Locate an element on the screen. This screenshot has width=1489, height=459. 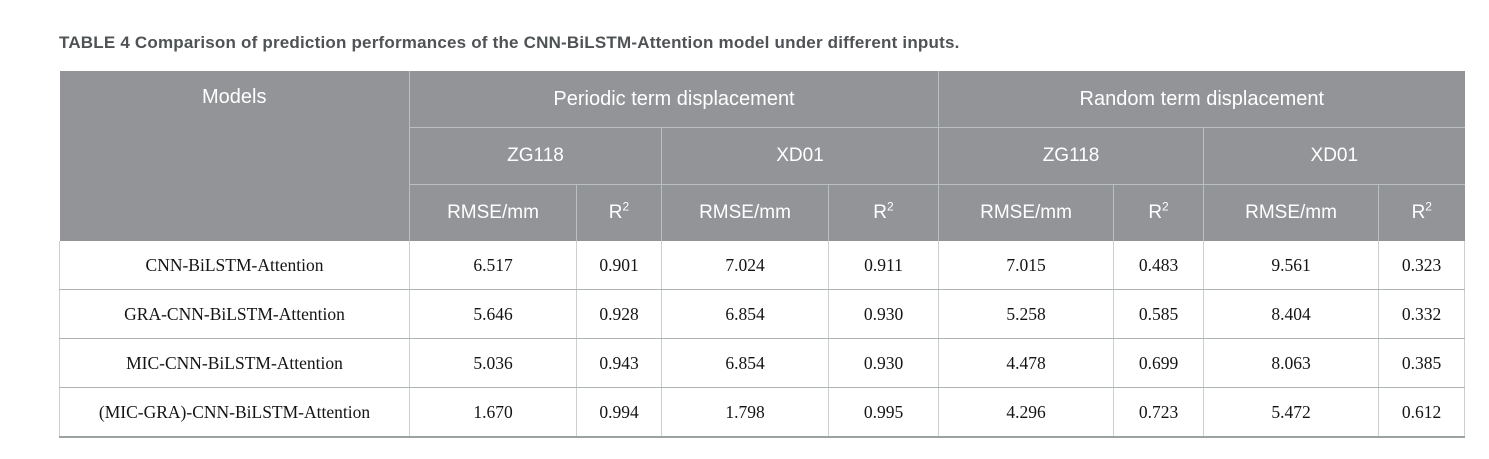
value-cell: 5.036 is located at coordinates (493, 363).